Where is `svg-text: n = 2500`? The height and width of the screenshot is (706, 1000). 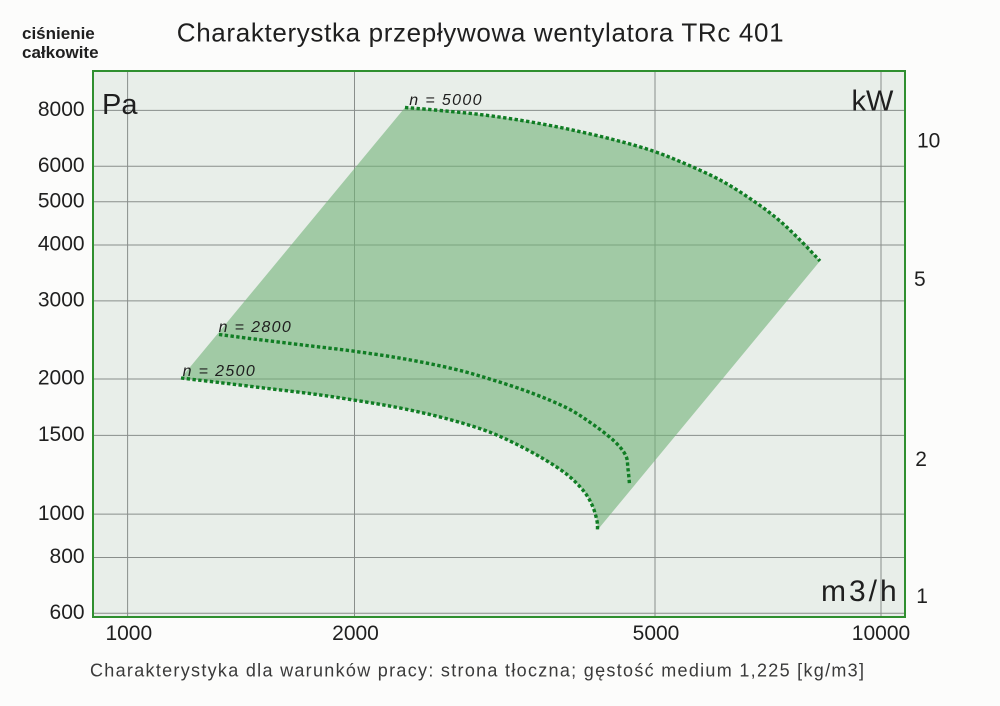 svg-text: n = 2500 is located at coordinates (220, 371).